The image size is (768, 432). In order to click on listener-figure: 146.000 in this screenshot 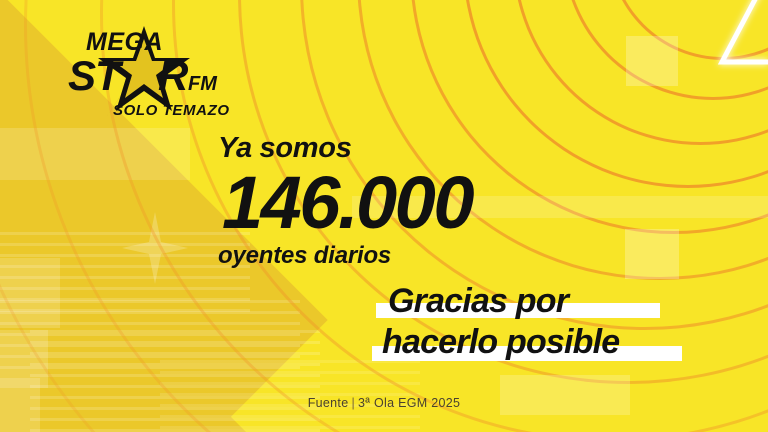, I will do `click(348, 202)`.